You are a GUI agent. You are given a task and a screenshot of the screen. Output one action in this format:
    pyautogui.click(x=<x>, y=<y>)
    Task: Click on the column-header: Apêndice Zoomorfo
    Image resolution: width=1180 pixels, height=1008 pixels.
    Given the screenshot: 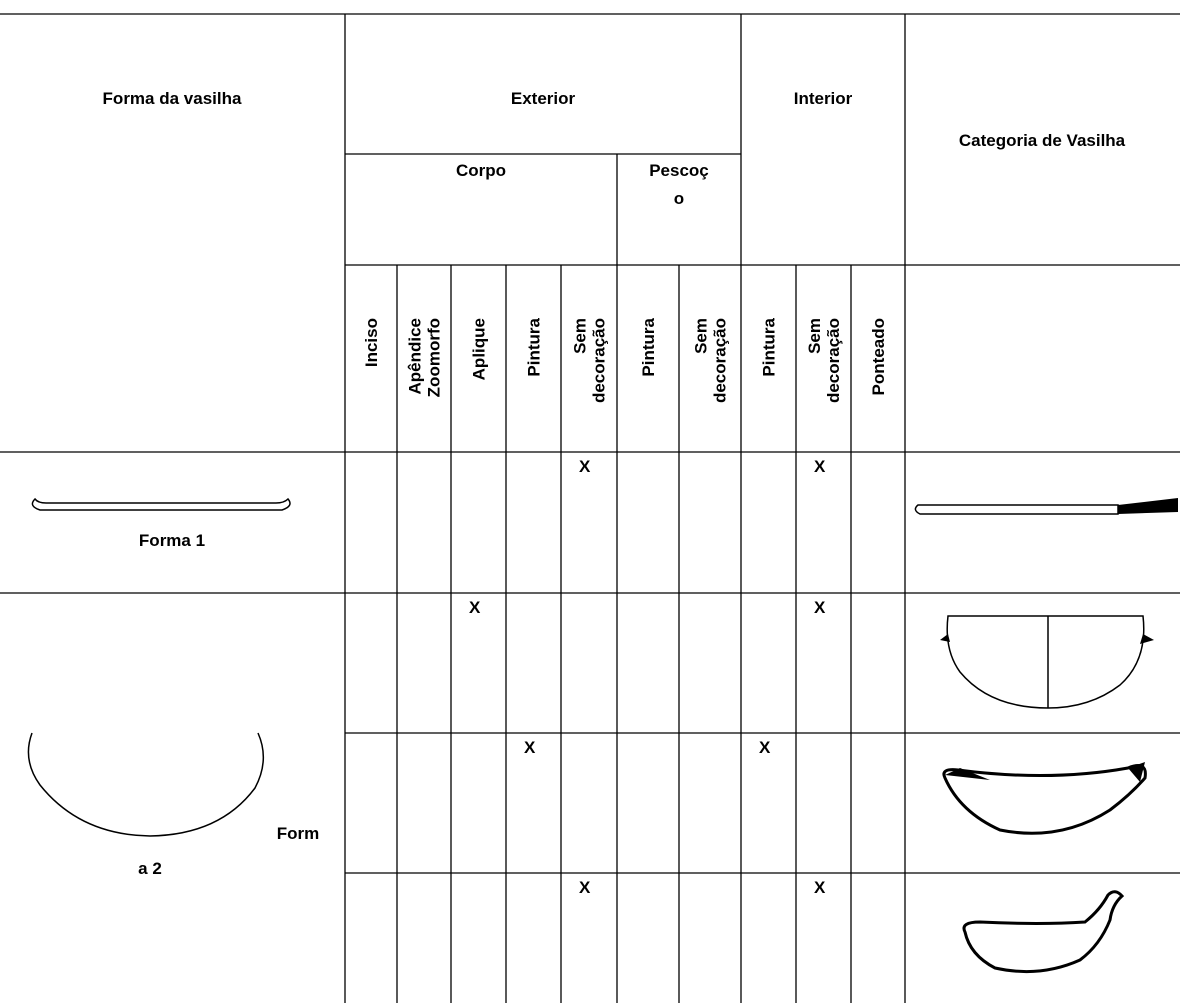 What is the action you would take?
    pyautogui.click(x=425, y=357)
    